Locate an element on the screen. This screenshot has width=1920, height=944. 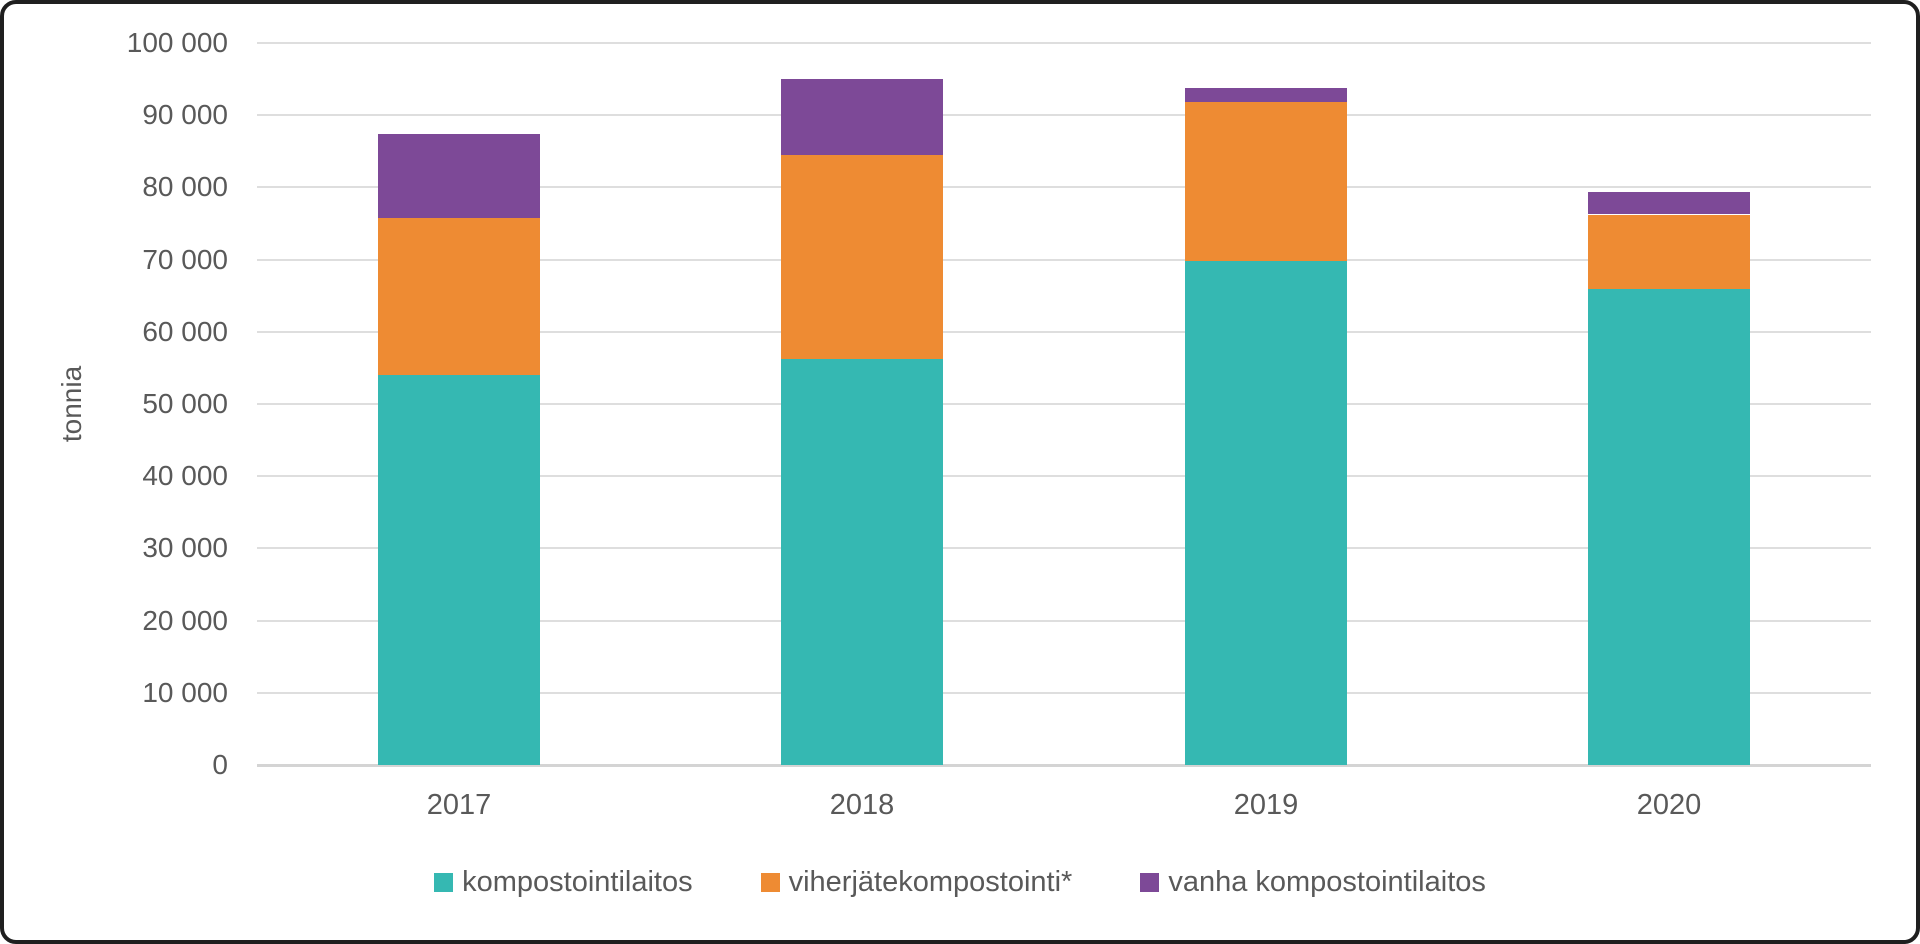
x-tick-label: 2019 is located at coordinates (1266, 805).